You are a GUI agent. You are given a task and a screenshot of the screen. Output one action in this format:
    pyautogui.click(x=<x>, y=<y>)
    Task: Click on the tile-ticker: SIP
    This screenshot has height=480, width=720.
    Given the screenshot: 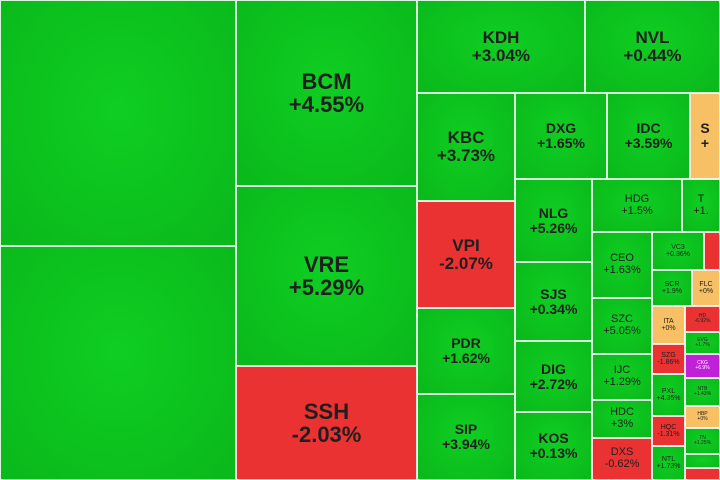 What is the action you would take?
    pyautogui.click(x=466, y=429)
    